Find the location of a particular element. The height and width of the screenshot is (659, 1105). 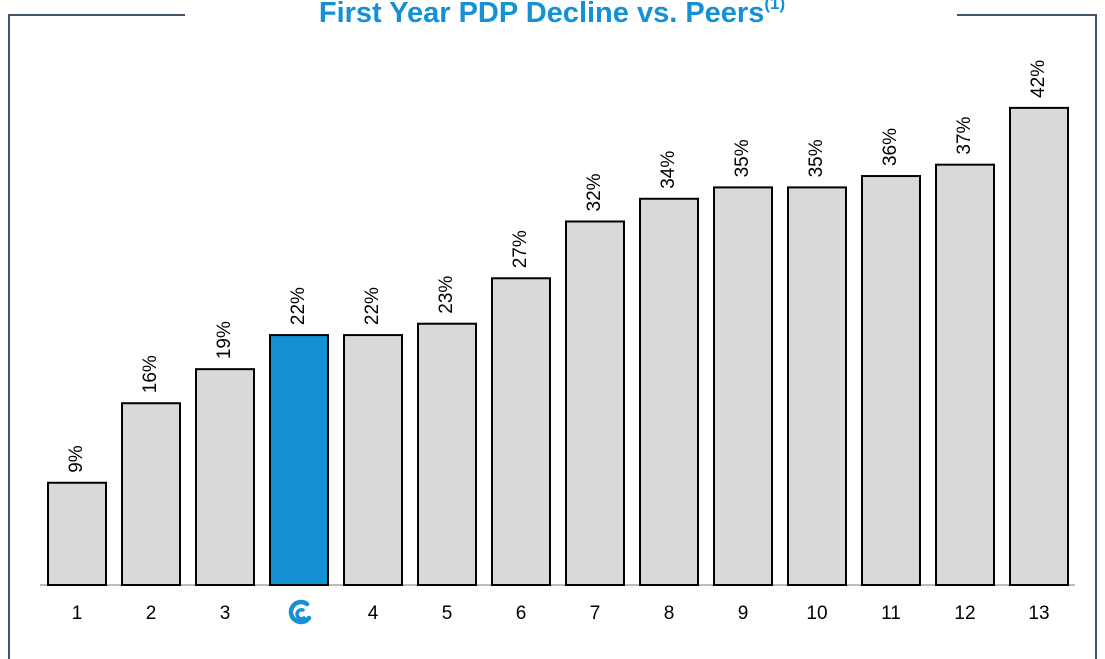

title-background is located at coordinates (571, 16).